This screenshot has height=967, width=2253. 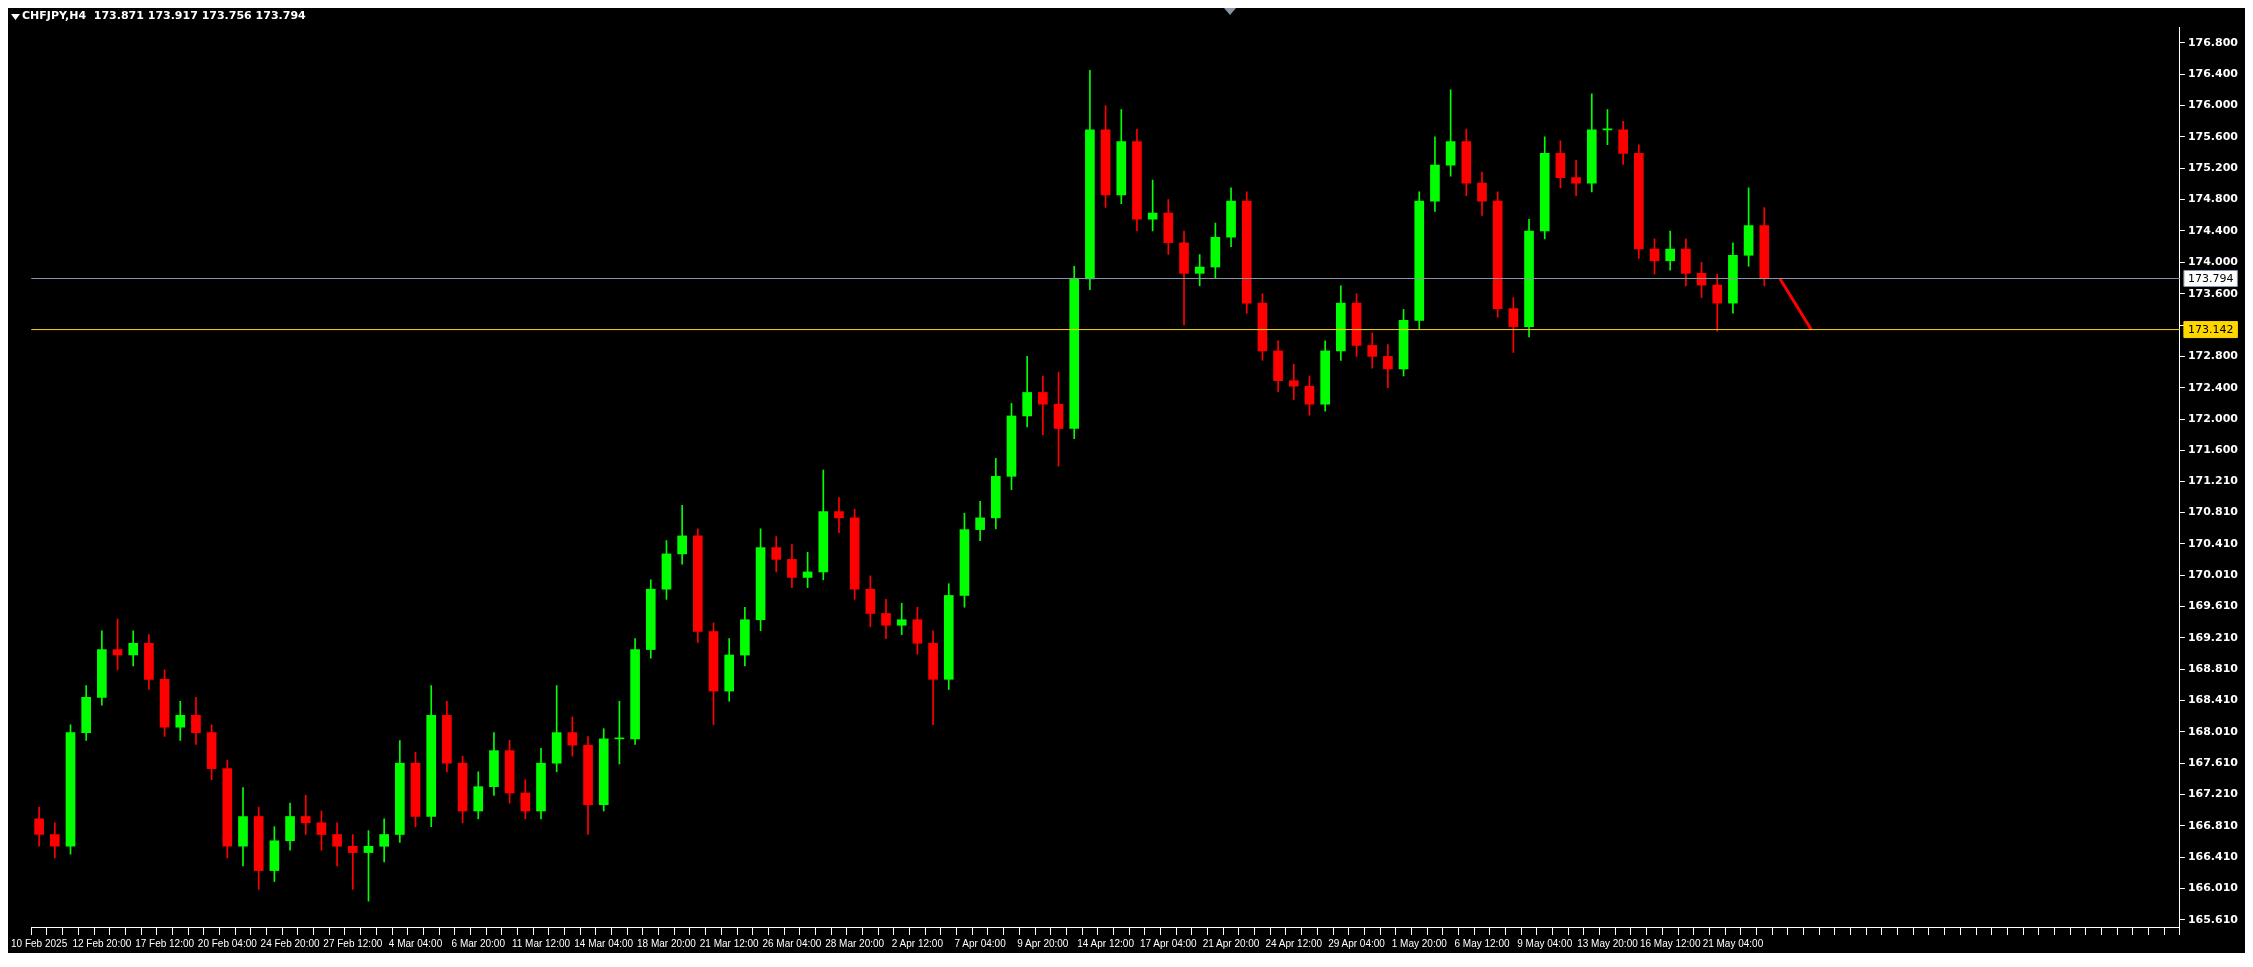 What do you see at coordinates (2213, 450) in the screenshot?
I see `y-tick-label: 171.600` at bounding box center [2213, 450].